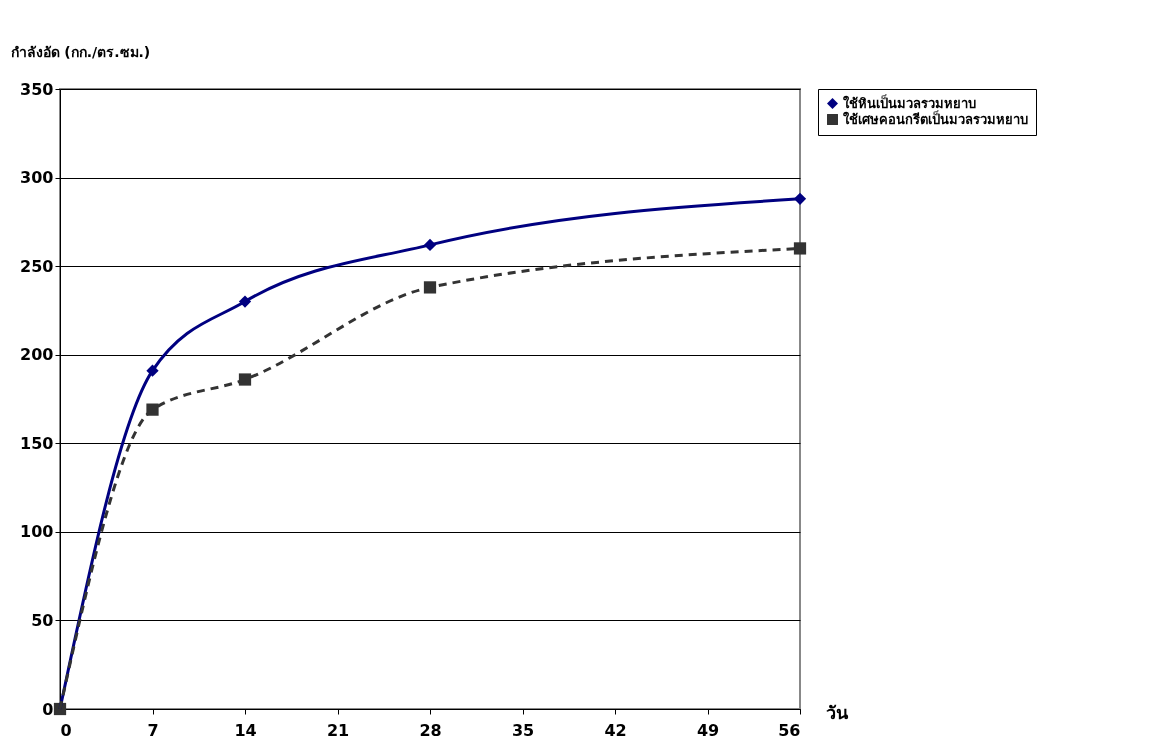  Describe the element at coordinates (37, 532) in the screenshot. I see `y-tick-label: 100` at that location.